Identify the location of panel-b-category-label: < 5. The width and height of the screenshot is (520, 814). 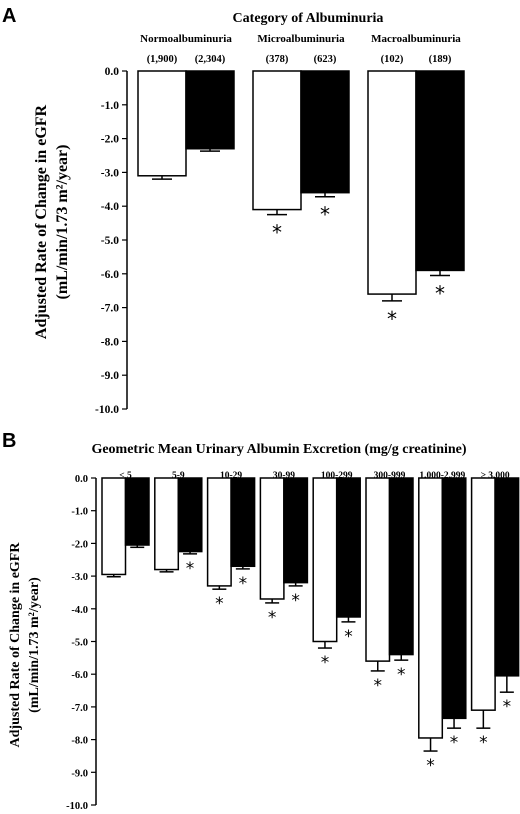
(125, 476).